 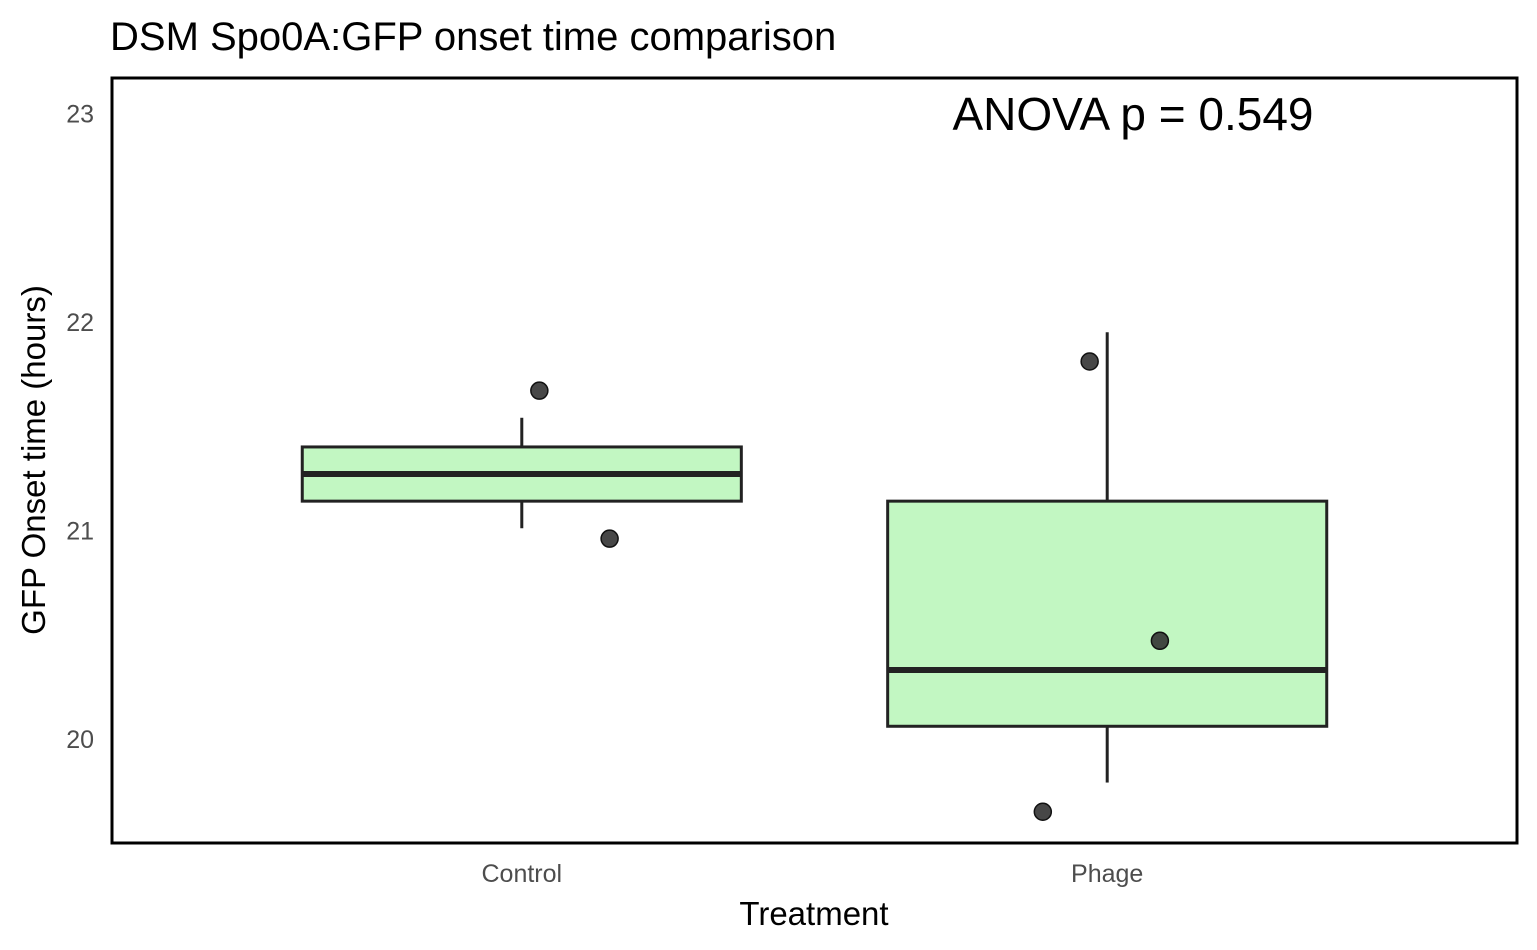 I want to click on x-axis-label: Treatment, so click(x=813, y=913).